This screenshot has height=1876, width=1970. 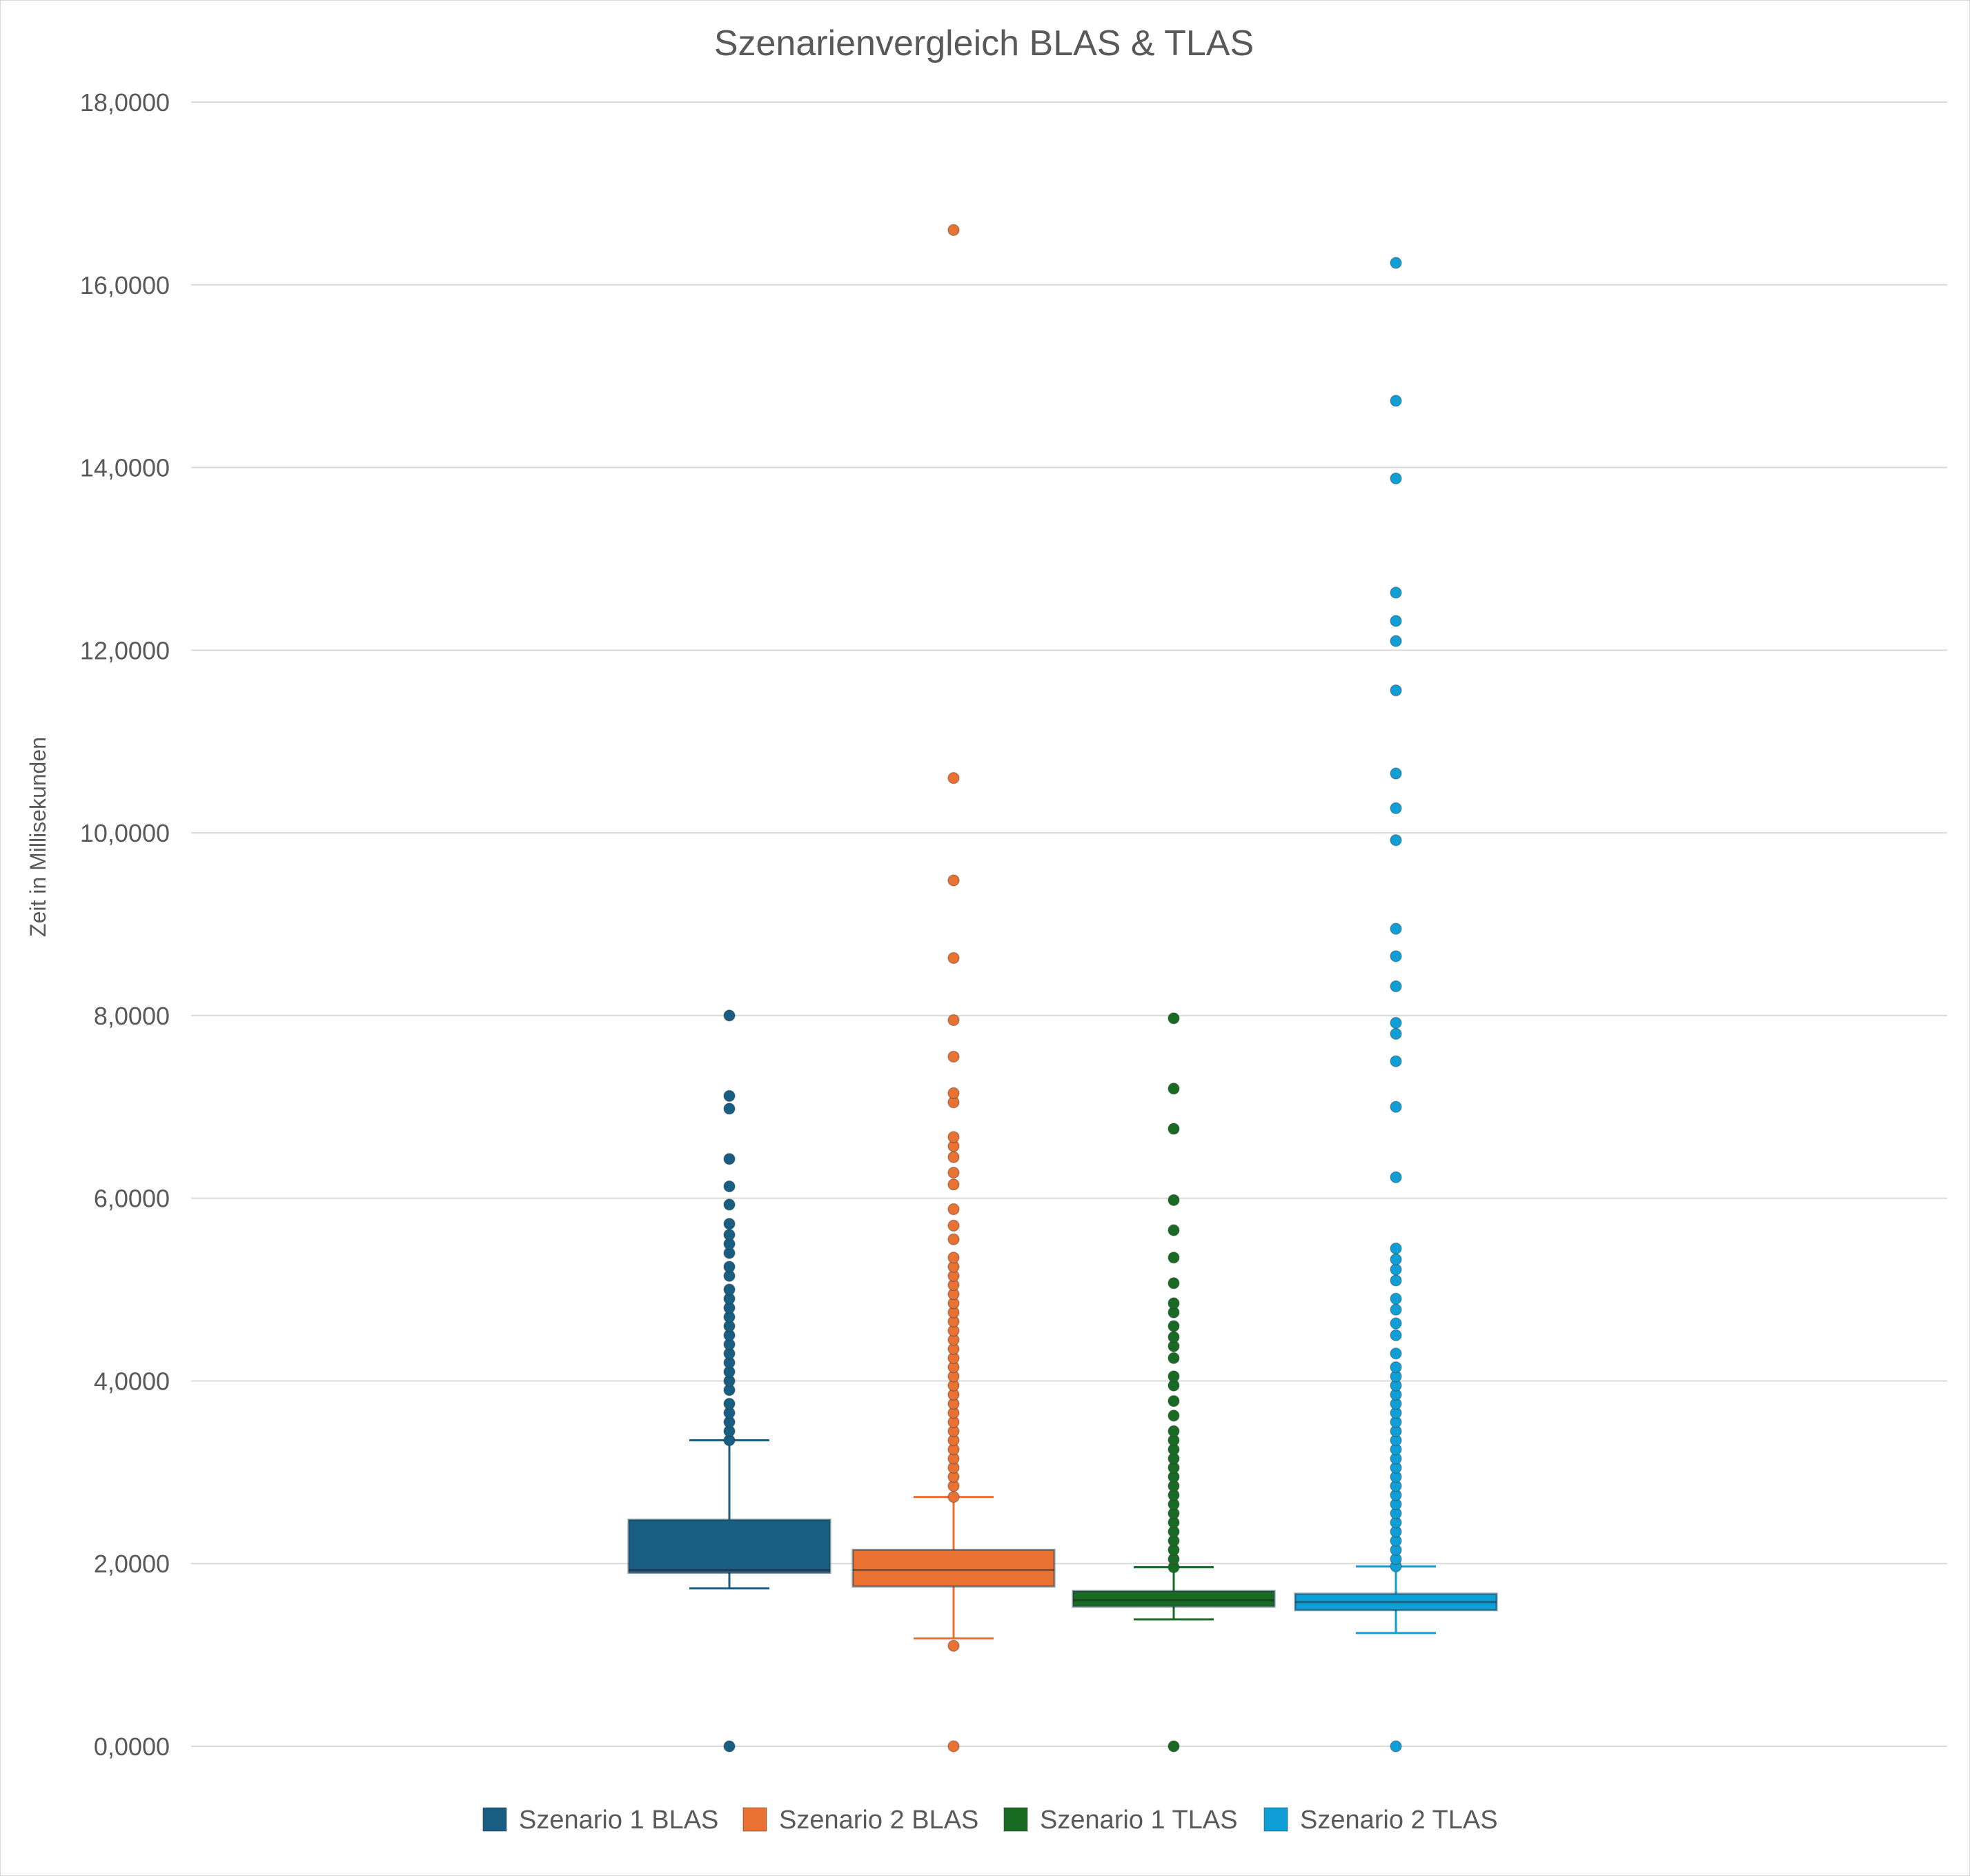 I want to click on y-tick-label: 6,0000, so click(x=132, y=1199).